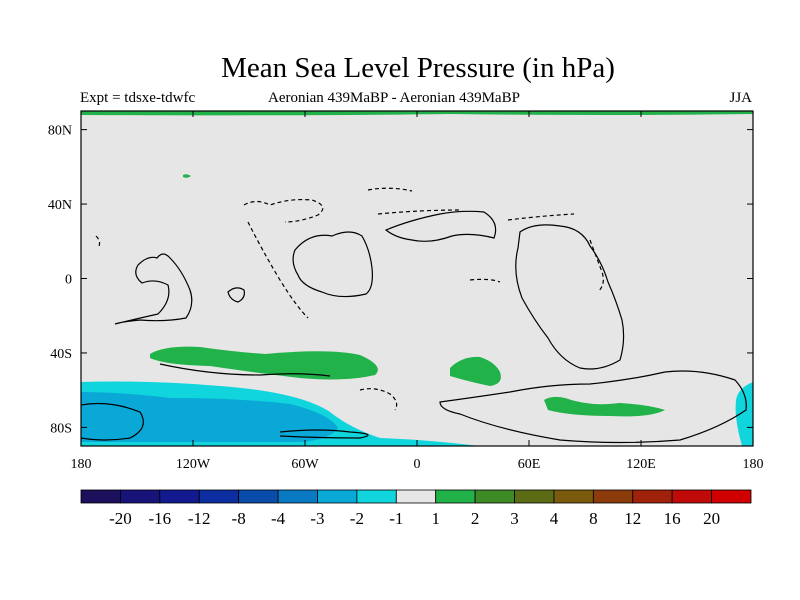  Describe the element at coordinates (641, 464) in the screenshot. I see `x-tick-label: 120E` at that location.